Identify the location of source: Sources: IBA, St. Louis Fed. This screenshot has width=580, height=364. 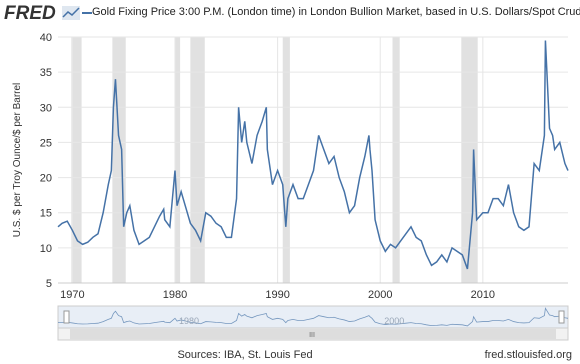
(244, 355).